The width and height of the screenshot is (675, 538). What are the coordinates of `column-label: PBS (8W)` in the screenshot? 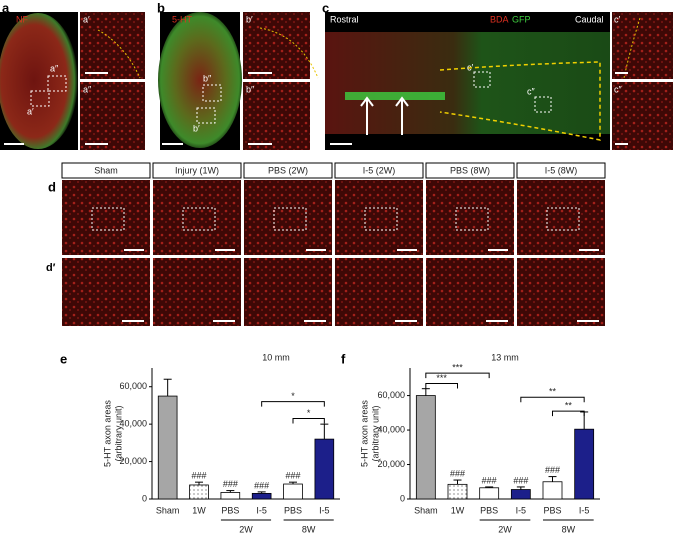 It's located at (470, 170).